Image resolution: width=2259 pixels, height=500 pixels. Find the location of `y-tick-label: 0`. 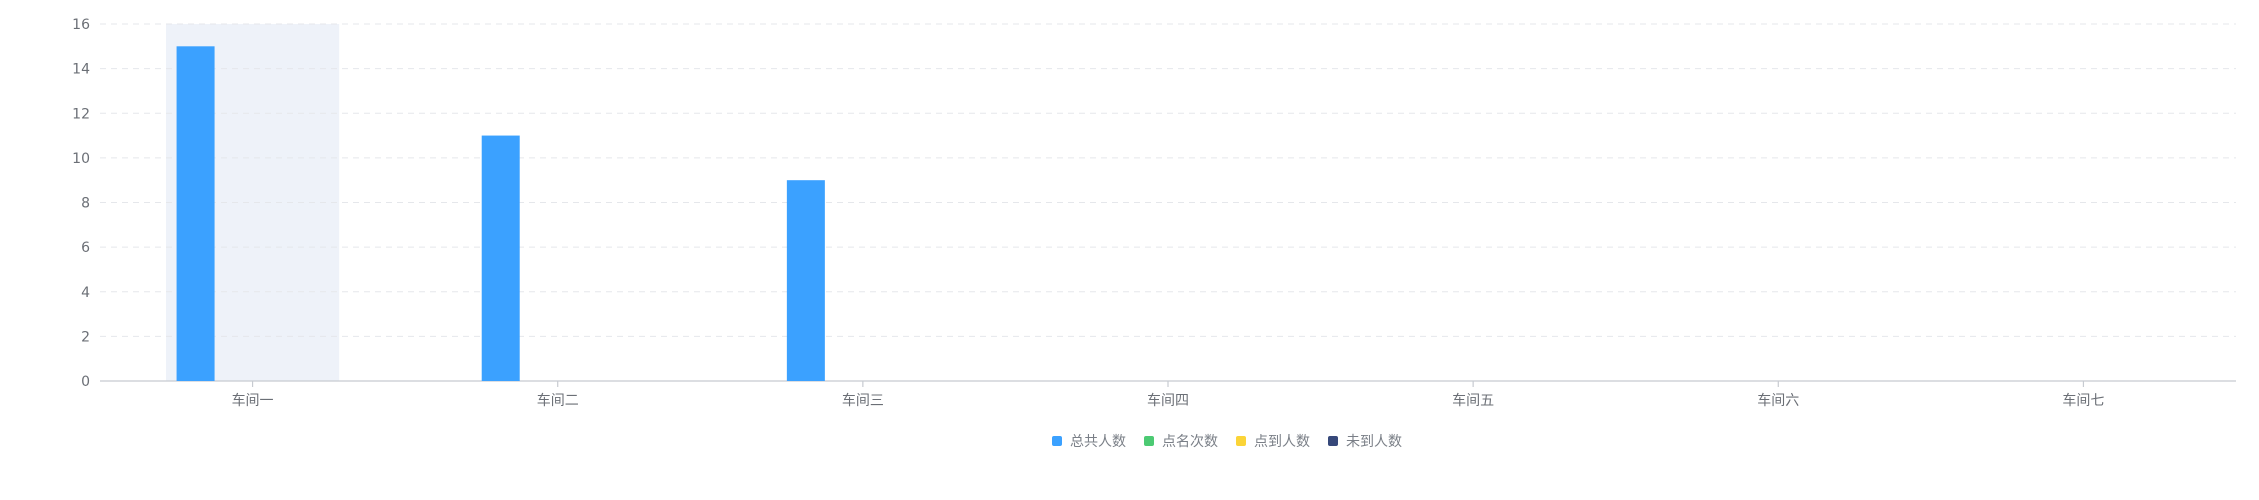

y-tick-label: 0 is located at coordinates (85, 382).